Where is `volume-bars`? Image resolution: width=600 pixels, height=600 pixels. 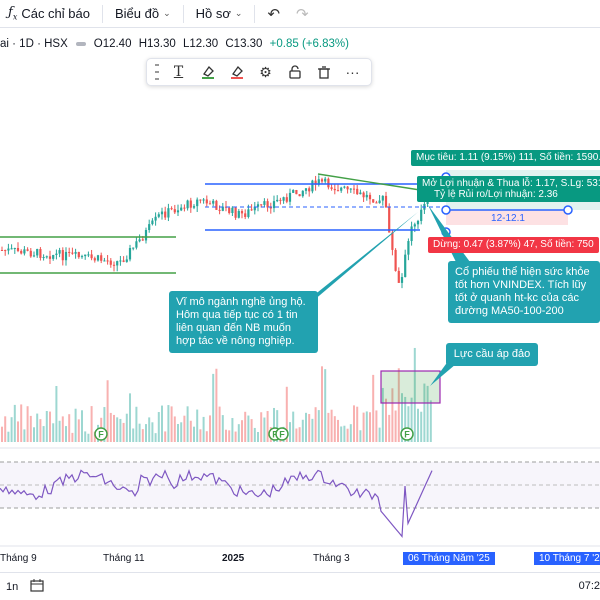
volume-bars is located at coordinates (216, 394).